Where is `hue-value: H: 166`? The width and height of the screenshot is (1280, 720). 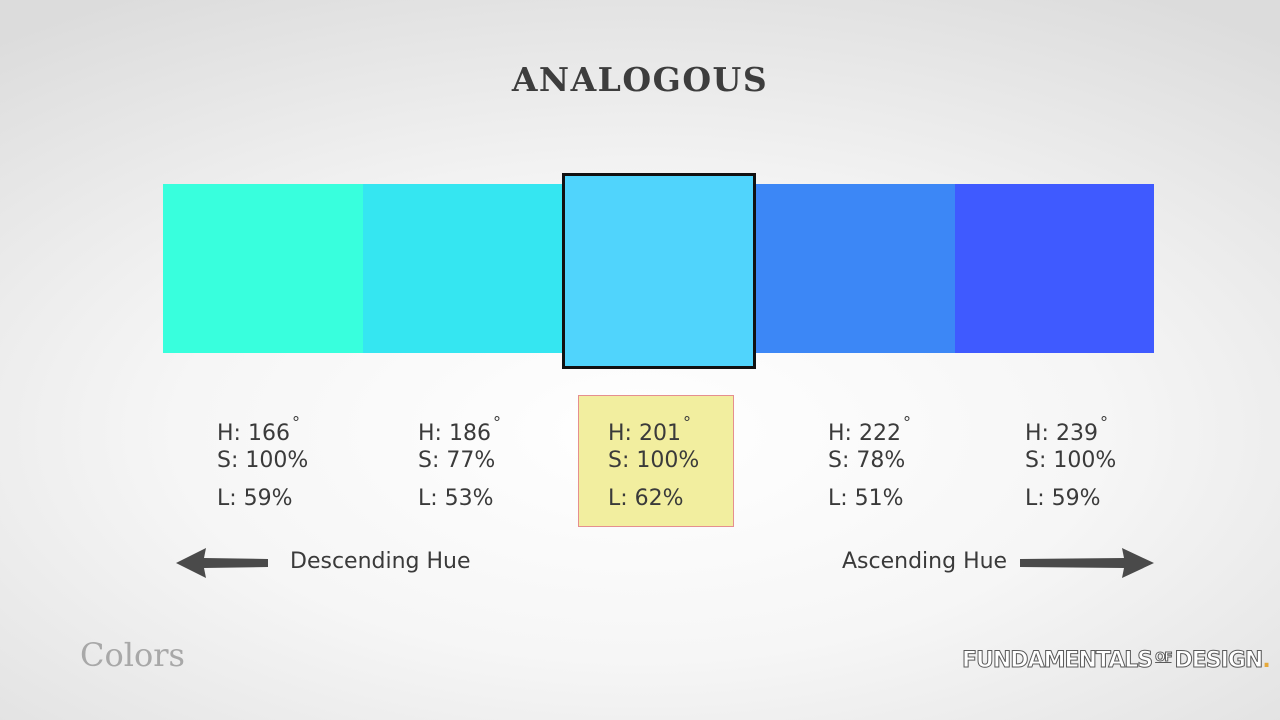
hue-value: H: 166 is located at coordinates (253, 433).